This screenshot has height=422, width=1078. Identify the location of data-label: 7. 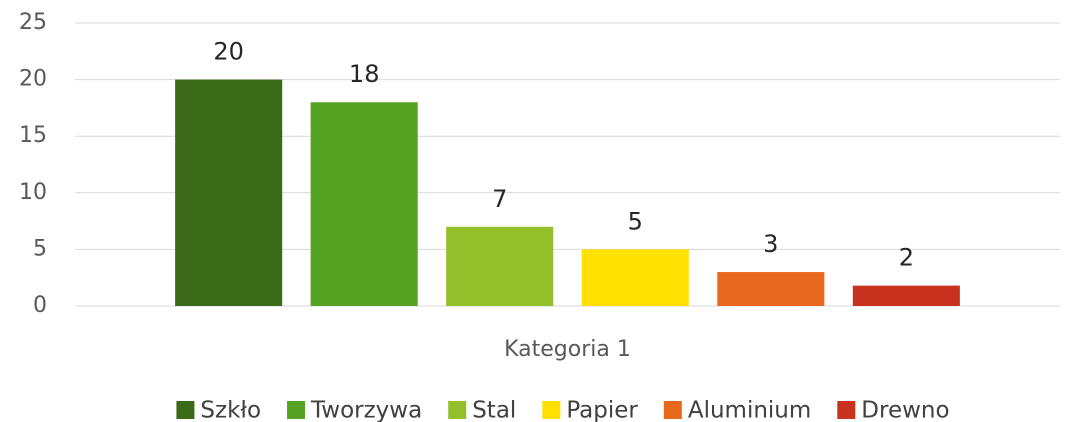
(499, 199).